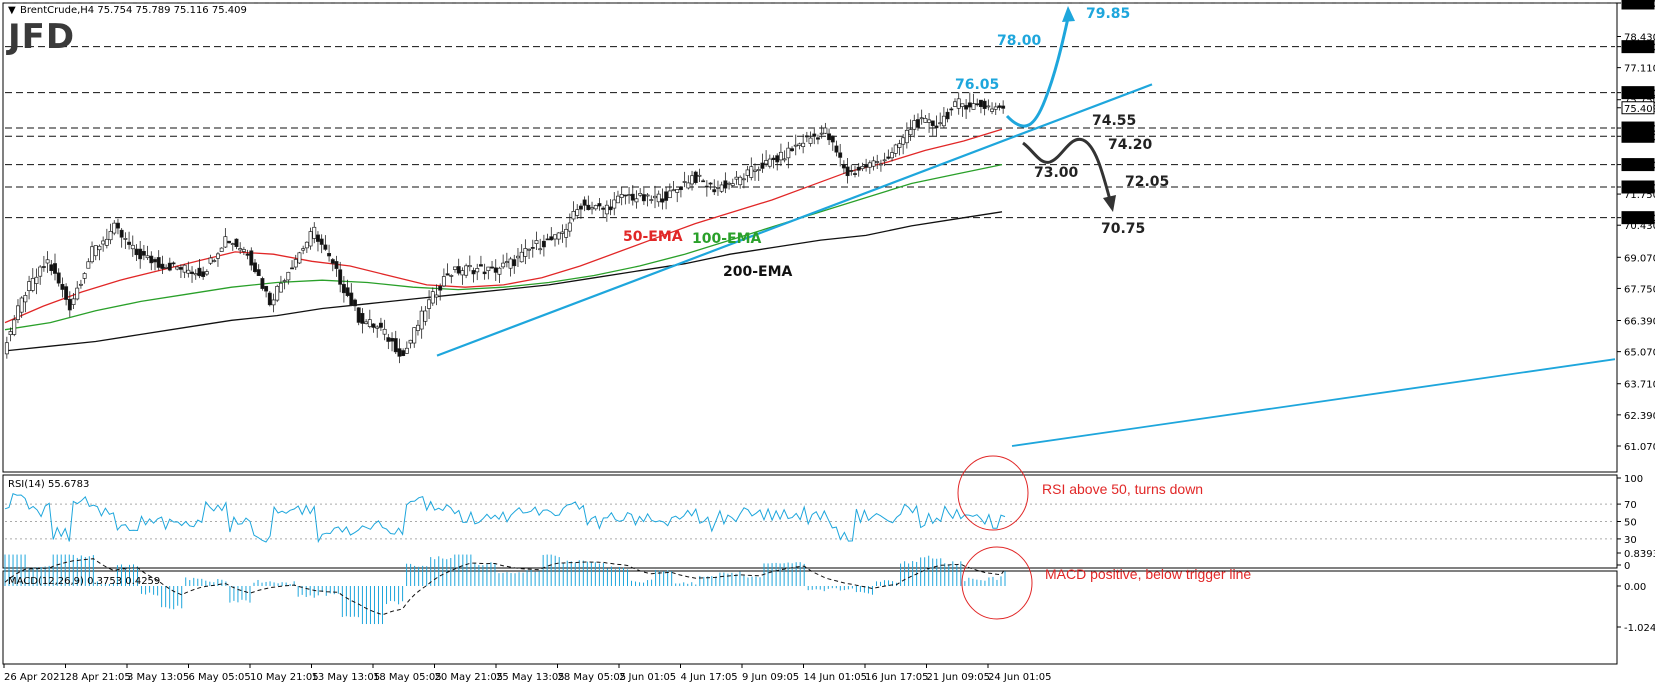 Image resolution: width=1655 pixels, height=687 pixels. Describe the element at coordinates (505, 518) in the screenshot. I see `rsi-line` at that location.